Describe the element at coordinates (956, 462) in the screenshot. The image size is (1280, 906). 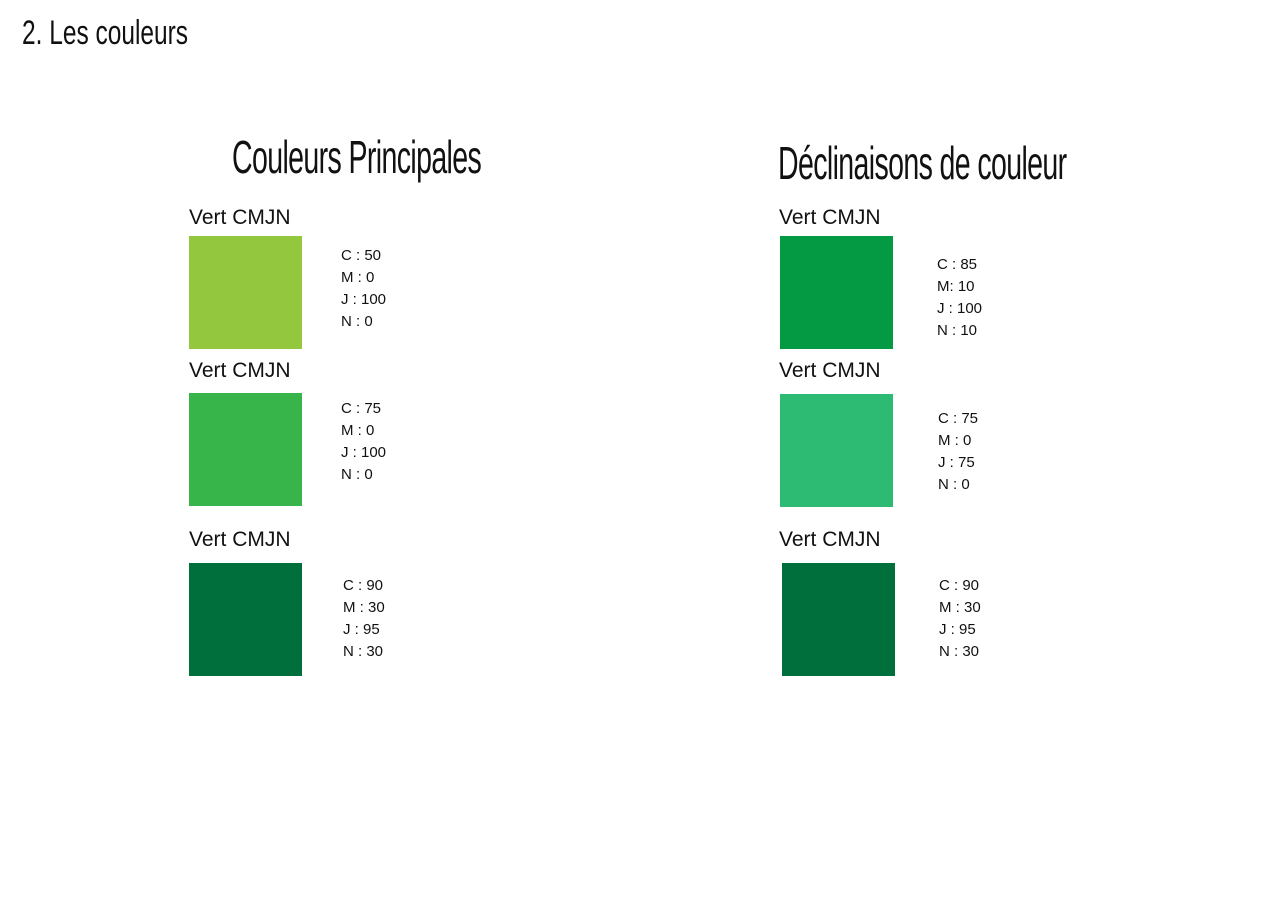
I see `cmyk-value: J : 75` at that location.